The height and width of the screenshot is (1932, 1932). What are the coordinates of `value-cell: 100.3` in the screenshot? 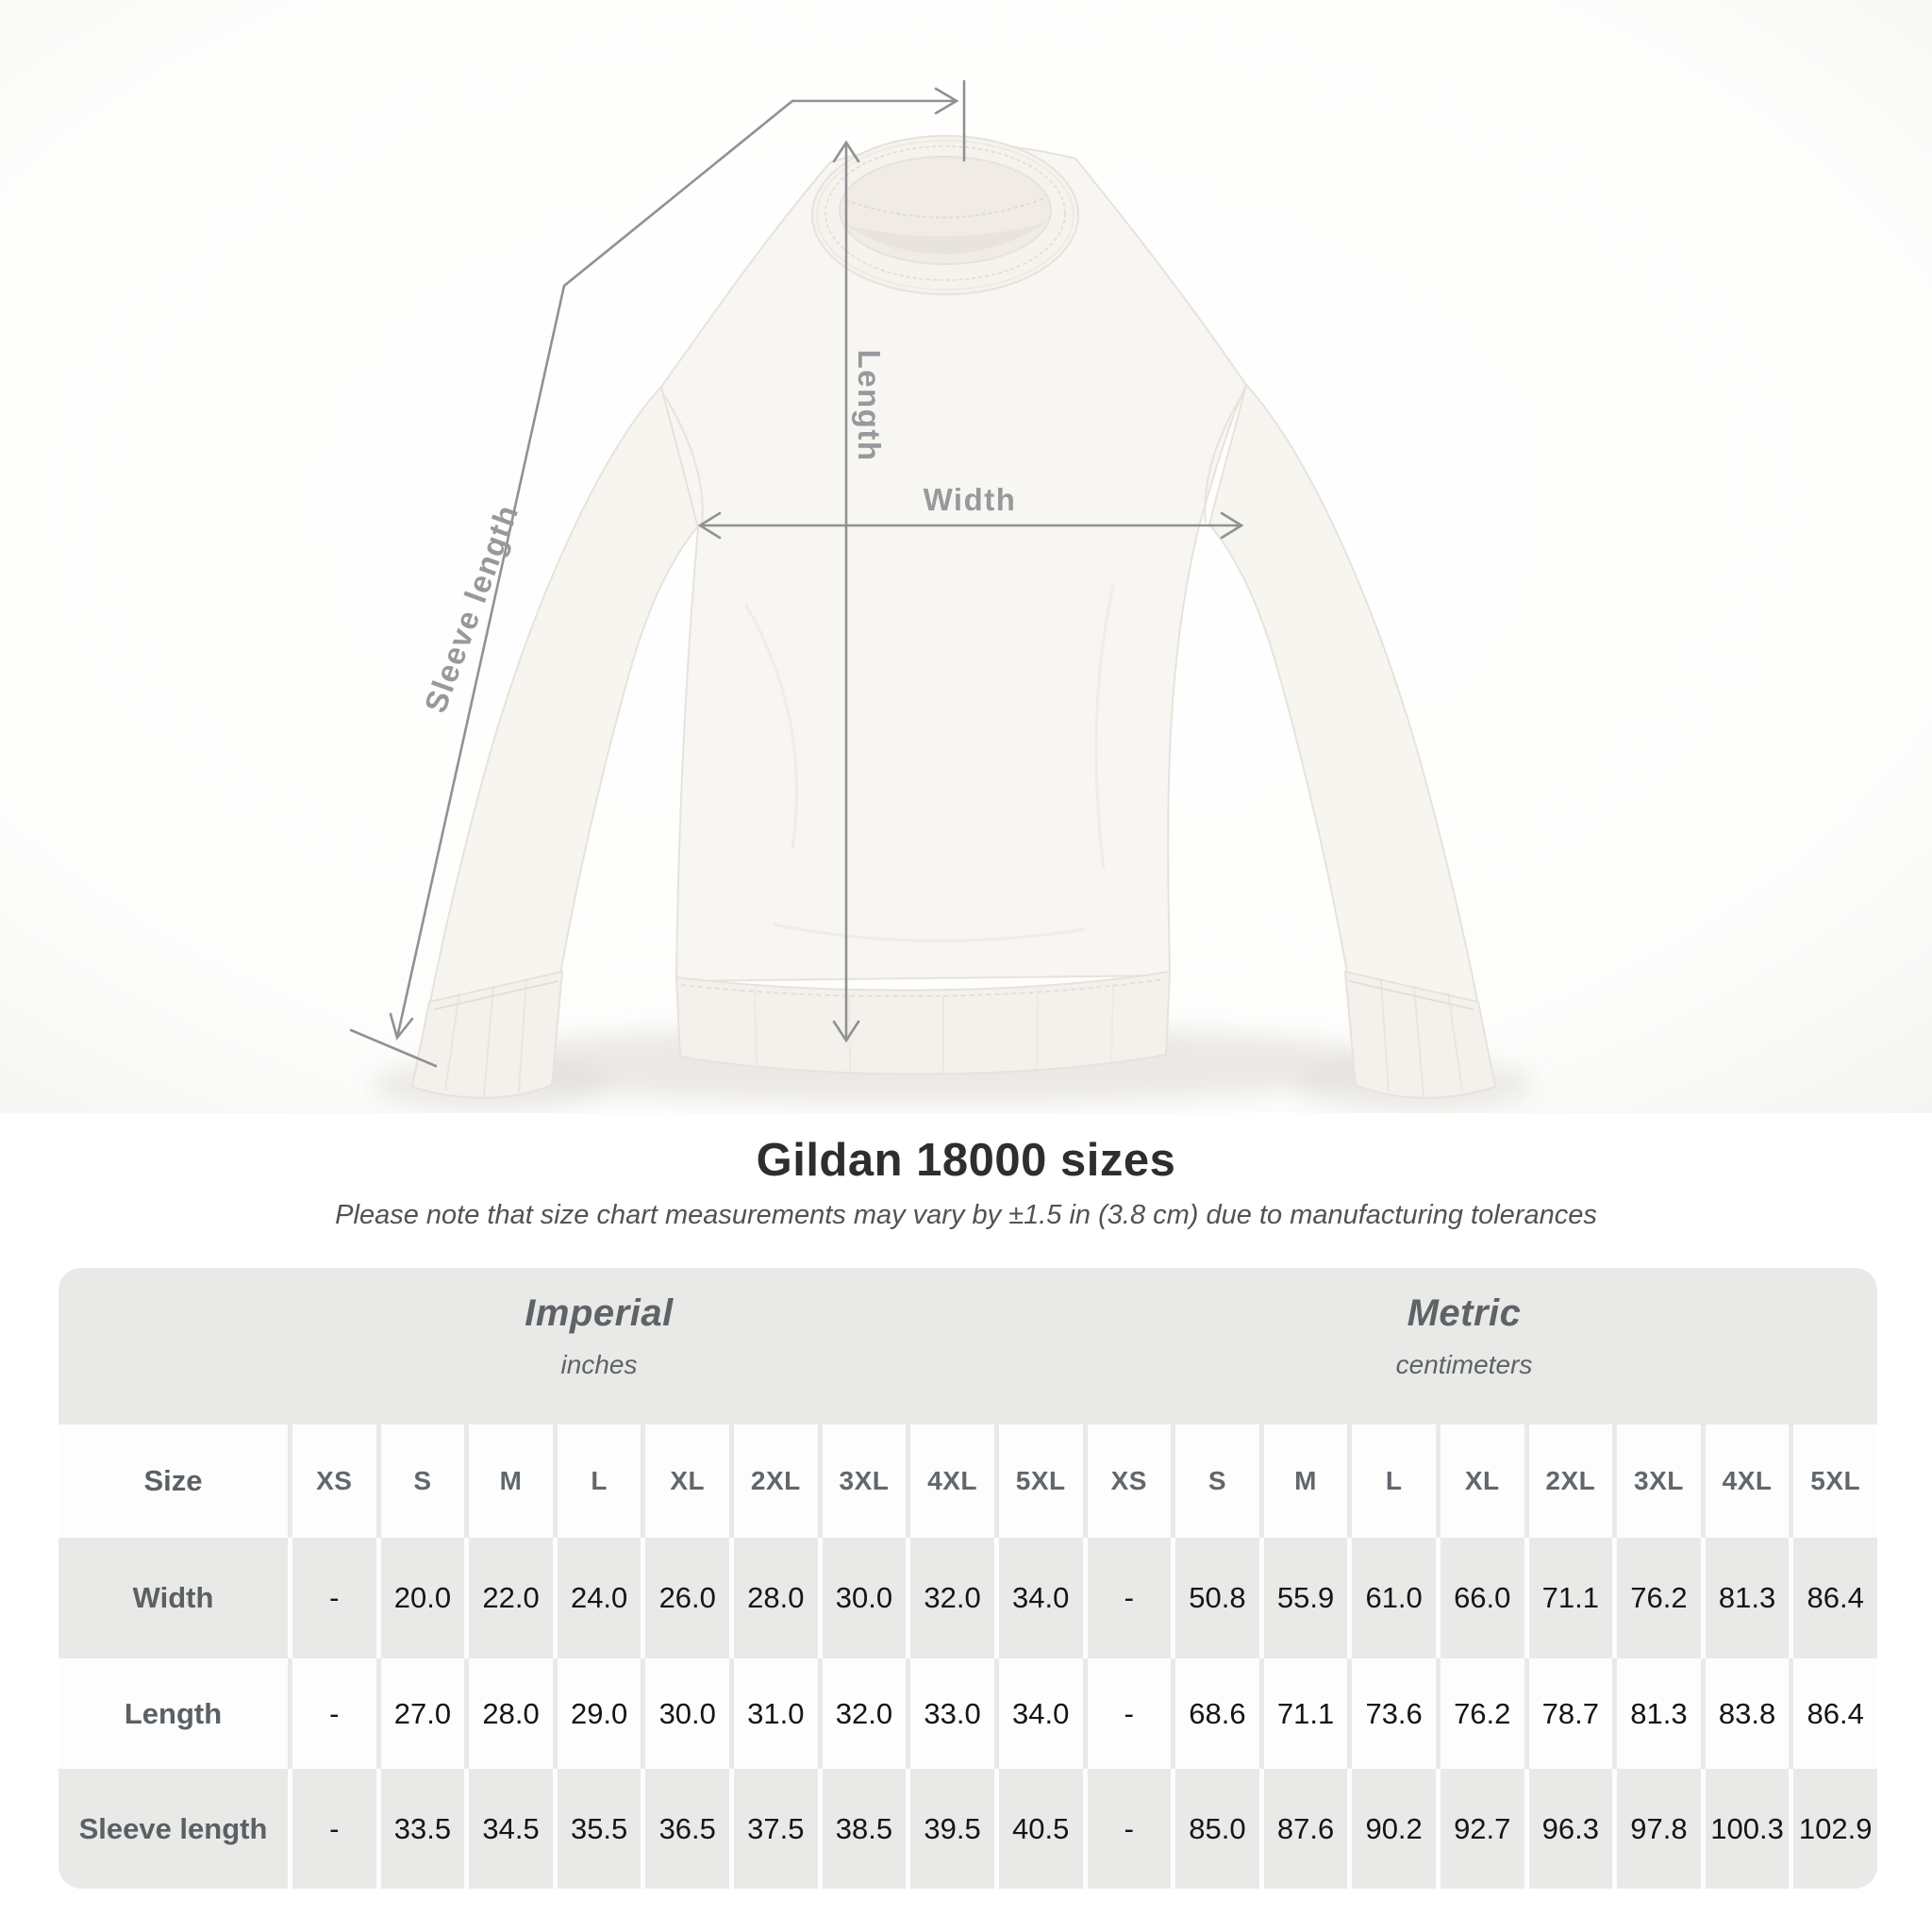 It's located at (1748, 1829).